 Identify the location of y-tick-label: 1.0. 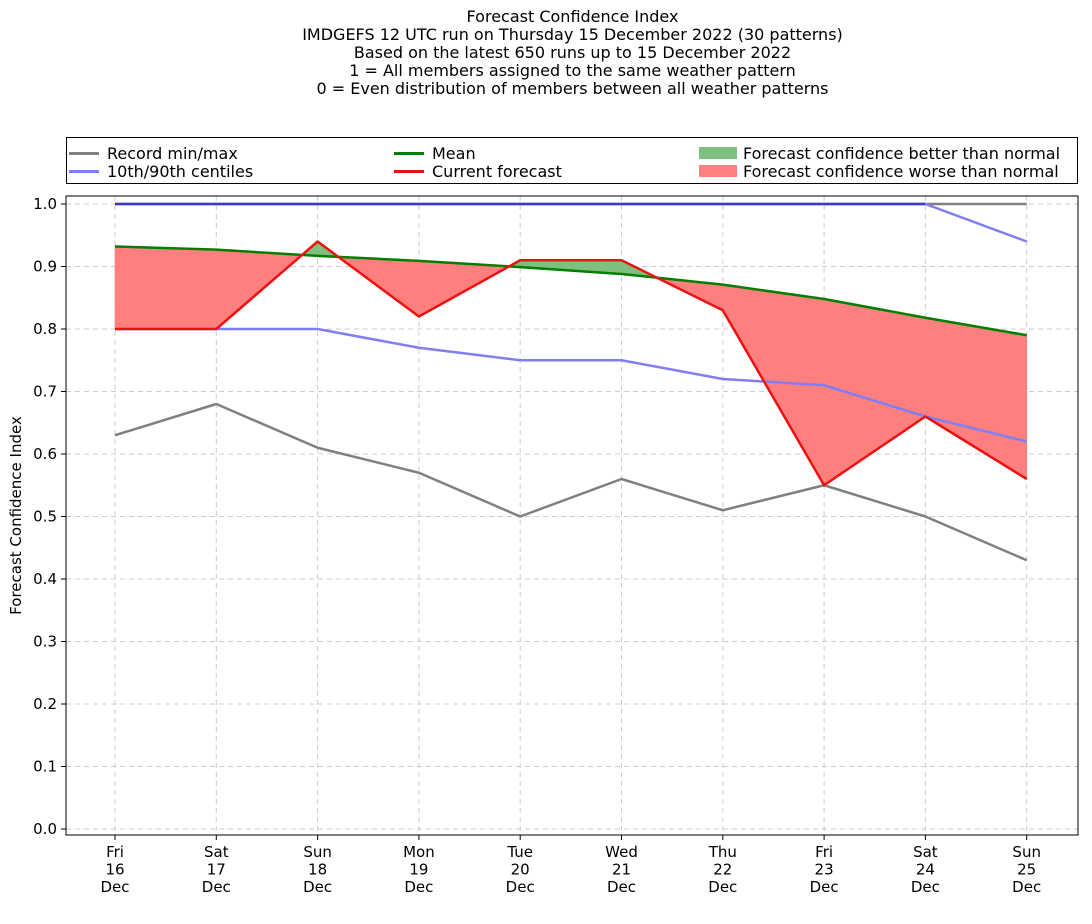
(45, 204).